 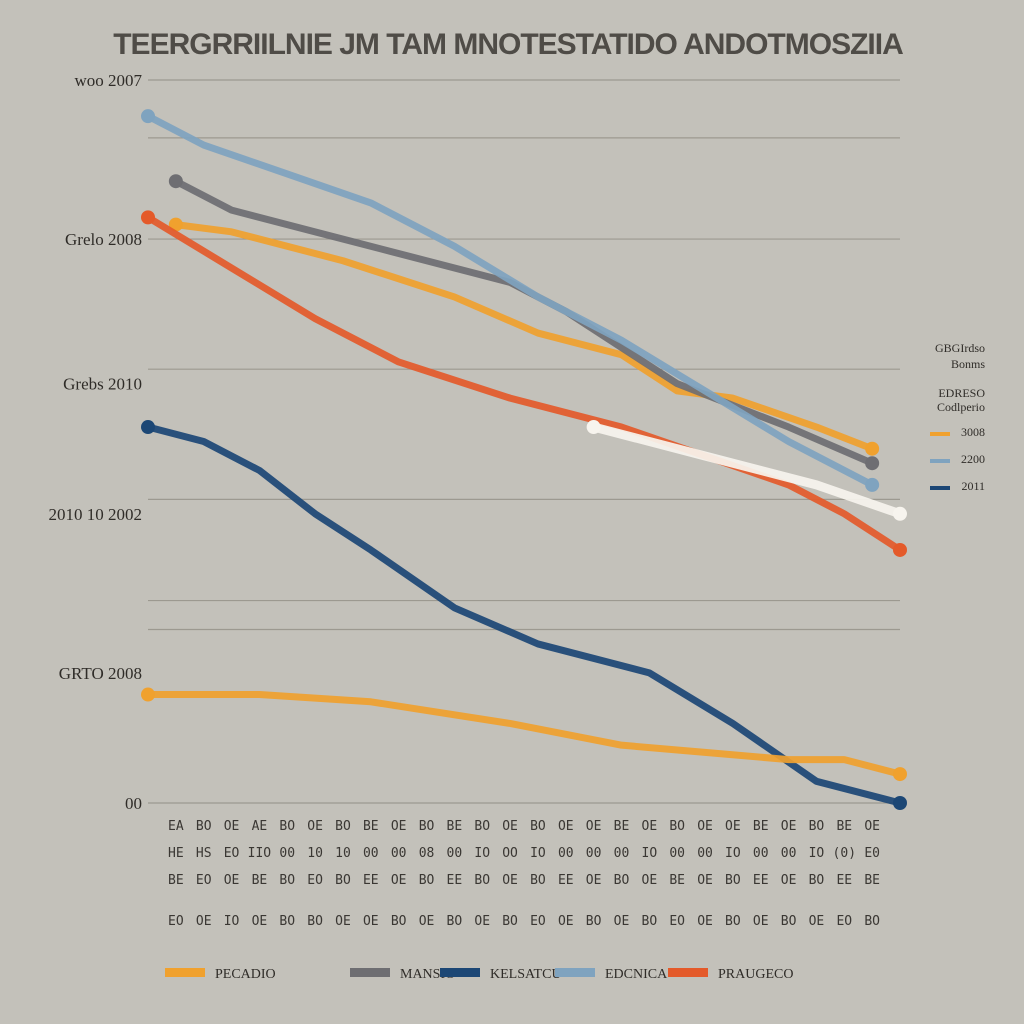 I want to click on y-tick-label: GRTO 2008, so click(x=100, y=673).